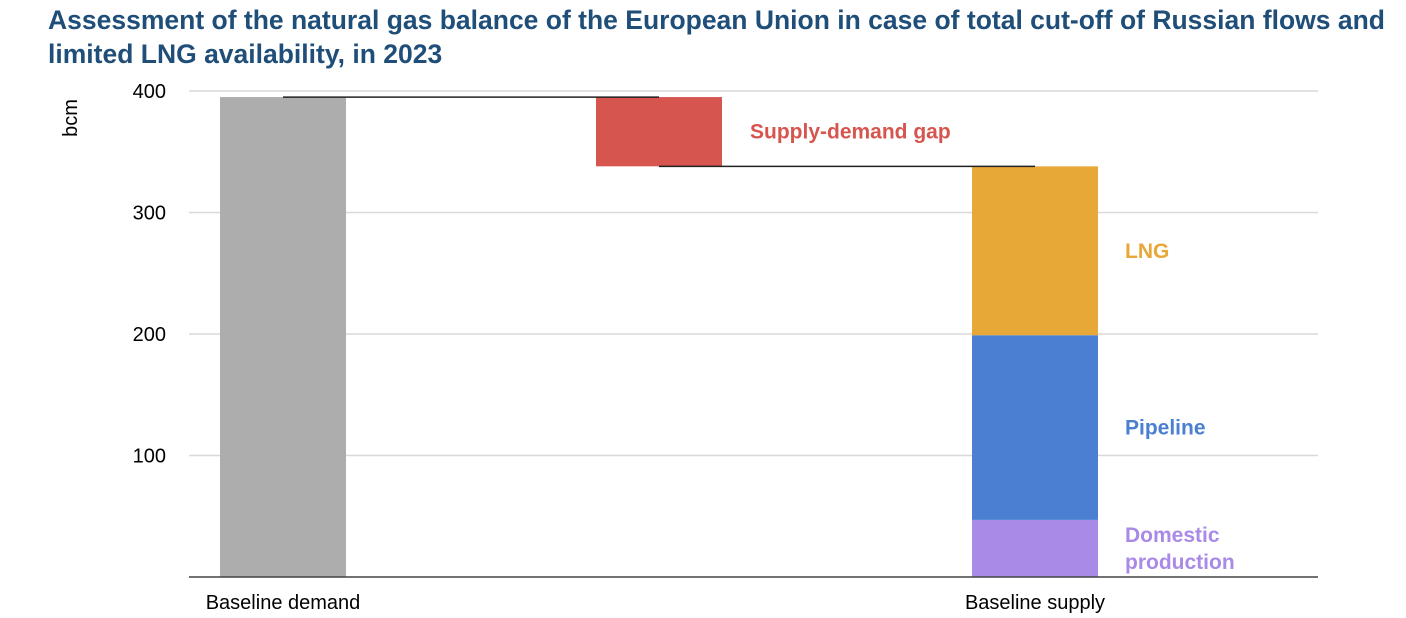 Image resolution: width=1406 pixels, height=618 pixels. I want to click on segment-label-domestic-production: production, so click(1180, 562).